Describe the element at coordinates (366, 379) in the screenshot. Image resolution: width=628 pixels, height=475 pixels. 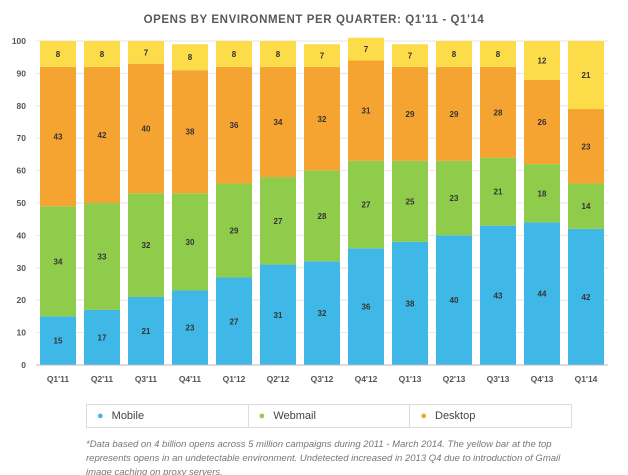
I see `x-tick-label: Q4'12` at that location.